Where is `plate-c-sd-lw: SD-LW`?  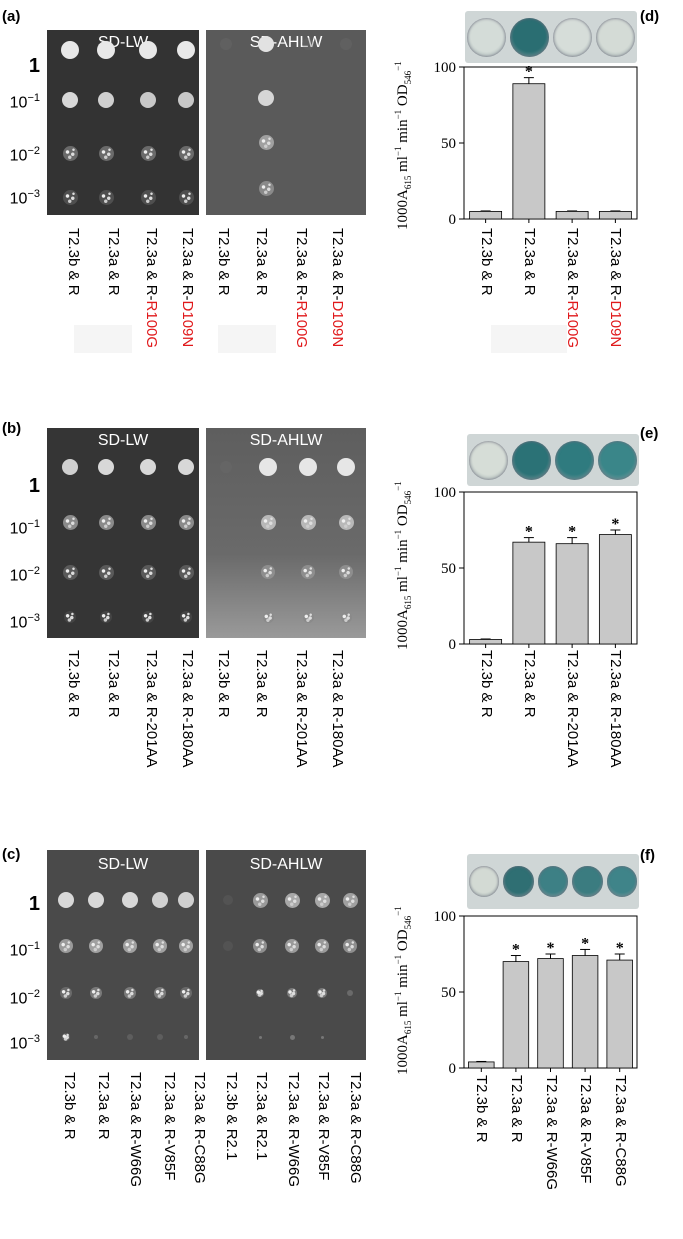 plate-c-sd-lw: SD-LW is located at coordinates (123, 955).